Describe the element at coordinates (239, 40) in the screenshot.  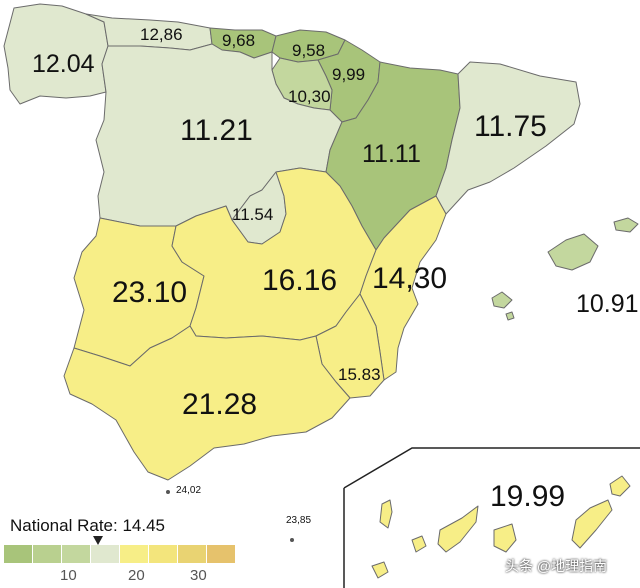
I see `label-cantabria: 9,68` at that location.